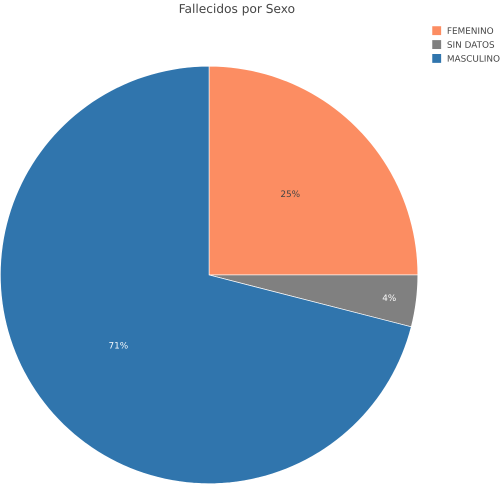 The height and width of the screenshot is (484, 500). I want to click on data-label: 25%, so click(290, 194).